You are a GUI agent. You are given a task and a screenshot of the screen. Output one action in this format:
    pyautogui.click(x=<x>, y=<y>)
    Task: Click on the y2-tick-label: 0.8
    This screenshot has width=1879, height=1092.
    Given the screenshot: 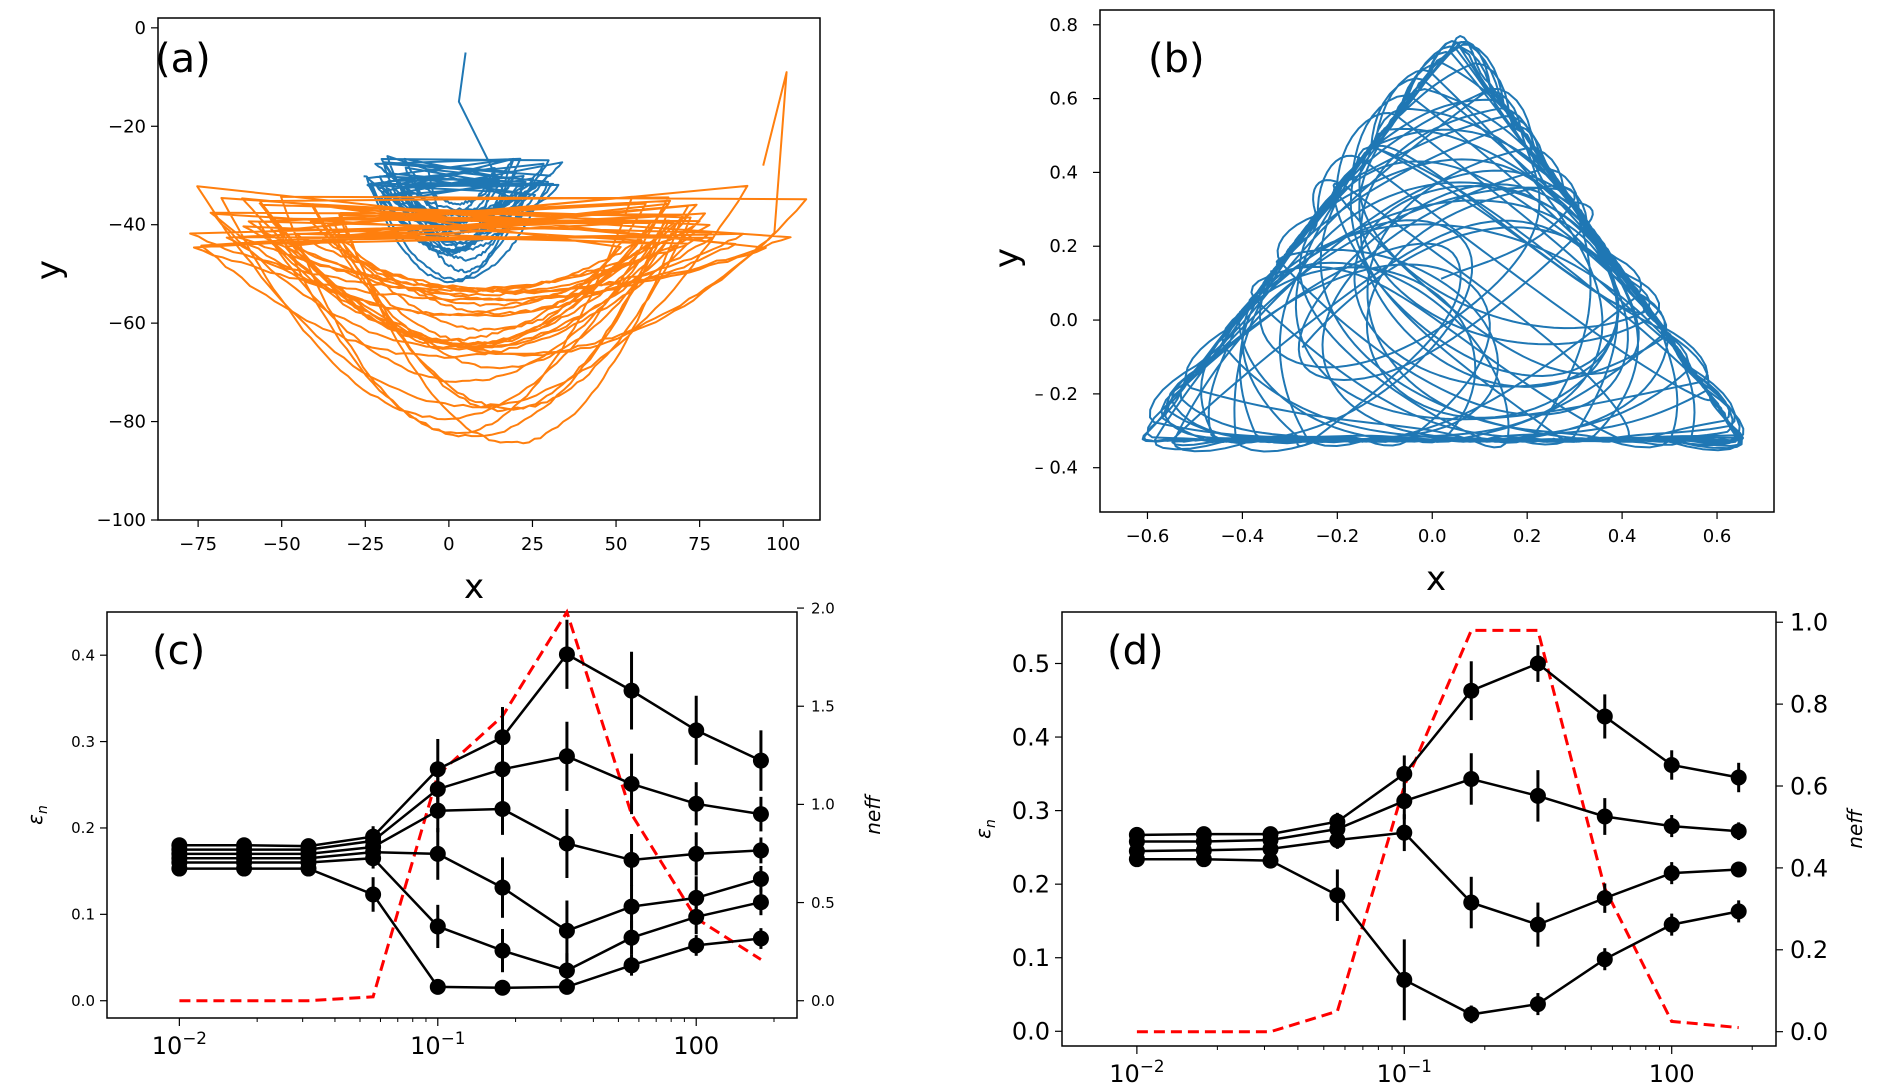 What is the action you would take?
    pyautogui.click(x=1809, y=705)
    